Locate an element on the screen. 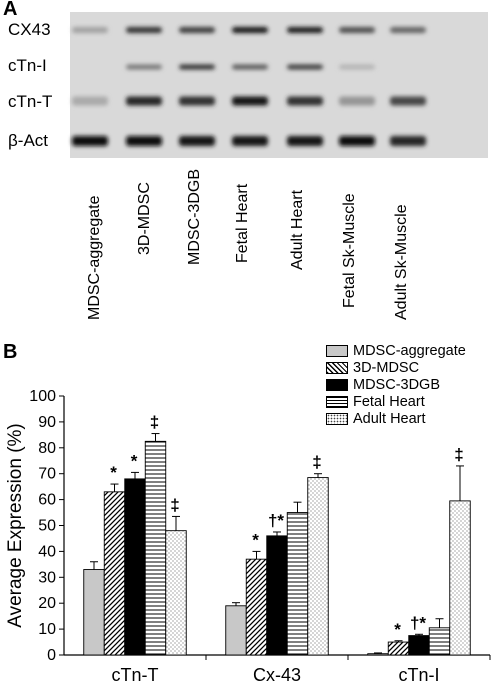 The height and width of the screenshot is (685, 493). y-tick-label: 90 is located at coordinates (47, 422).